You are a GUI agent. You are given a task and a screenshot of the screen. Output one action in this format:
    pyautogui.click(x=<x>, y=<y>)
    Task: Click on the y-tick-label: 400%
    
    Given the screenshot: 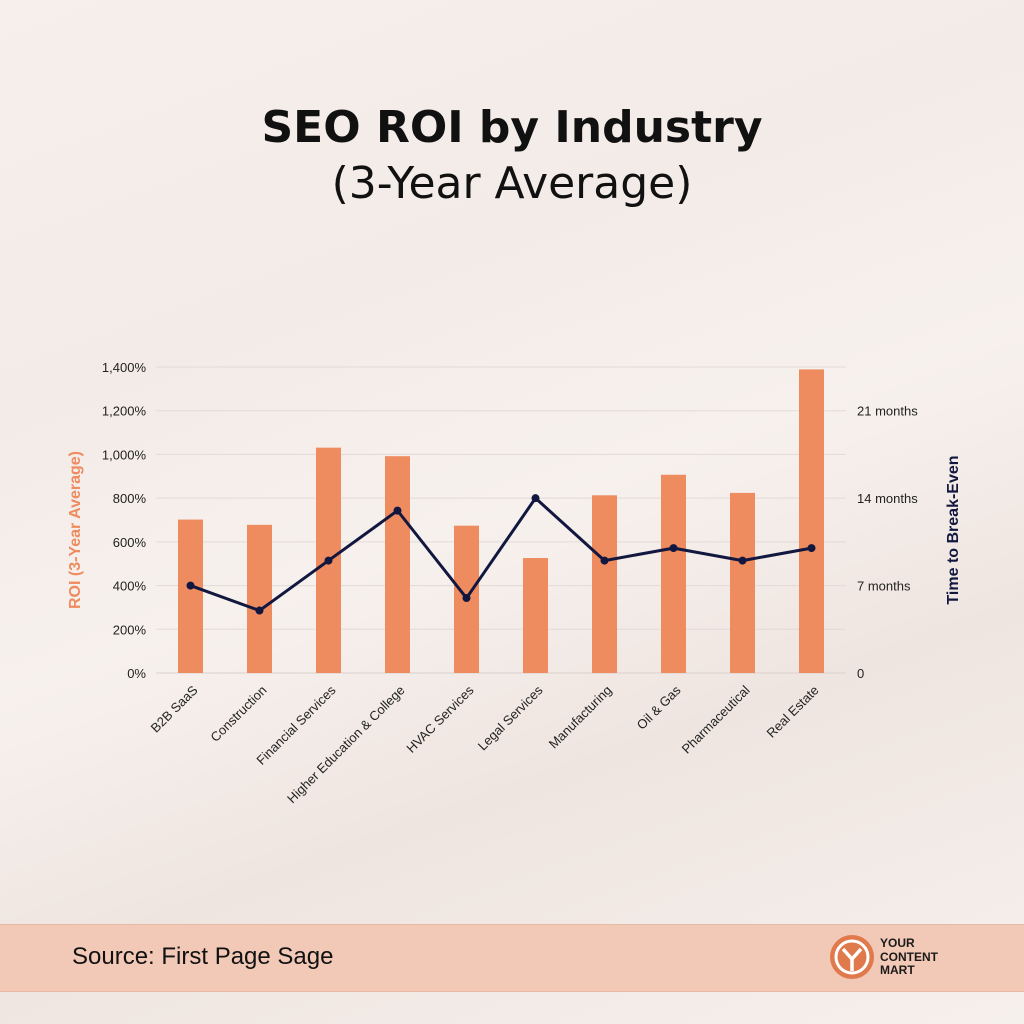 What is the action you would take?
    pyautogui.click(x=130, y=586)
    